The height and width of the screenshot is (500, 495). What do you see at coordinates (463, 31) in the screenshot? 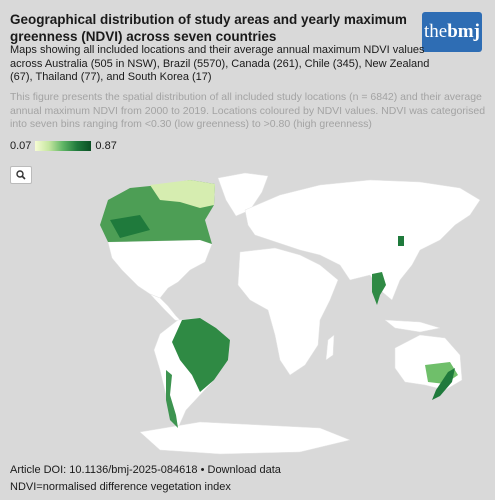
I see `logo-name: bmj` at bounding box center [463, 31].